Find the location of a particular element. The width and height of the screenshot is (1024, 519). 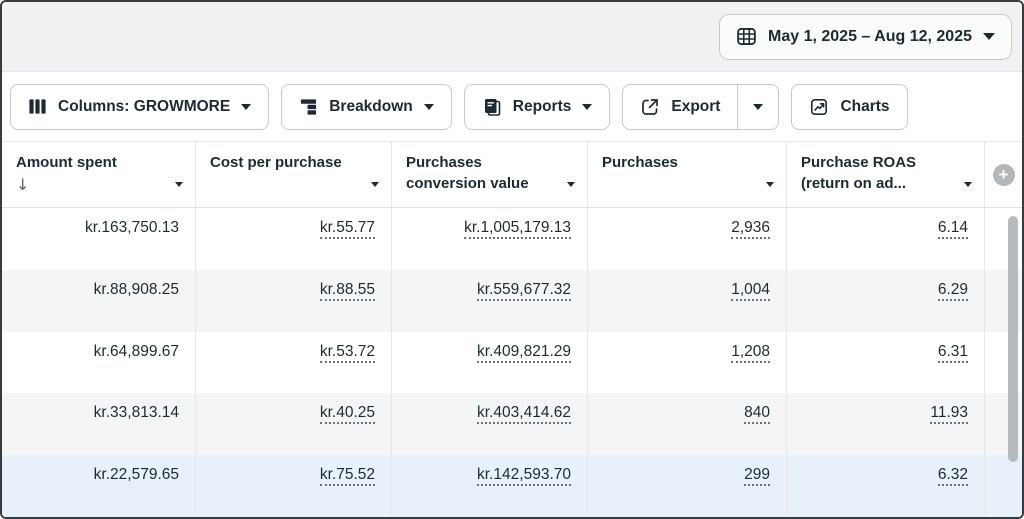

plus-icon: + is located at coordinates (1003, 174).